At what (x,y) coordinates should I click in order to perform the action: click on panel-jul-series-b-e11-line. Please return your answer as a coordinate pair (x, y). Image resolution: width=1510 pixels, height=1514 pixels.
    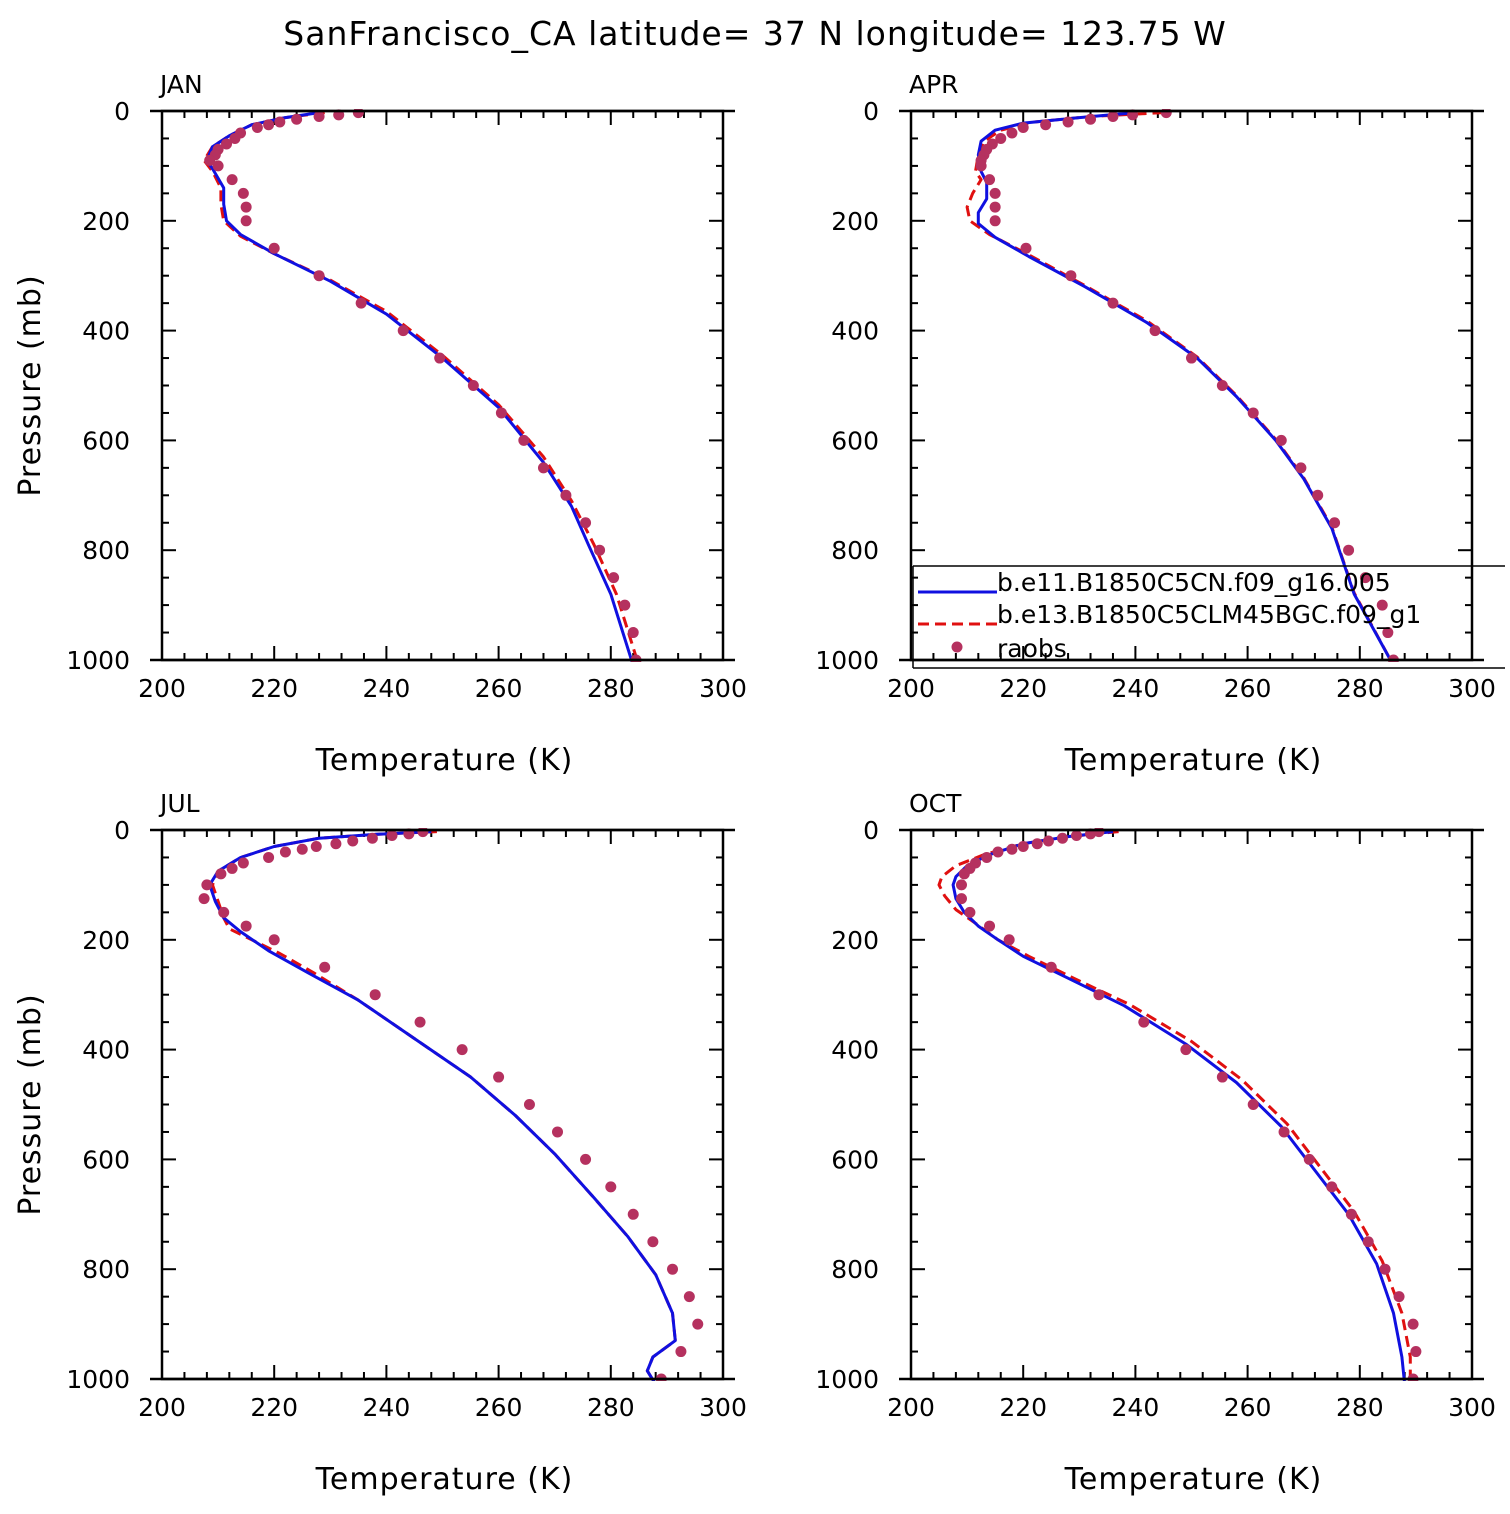
    Looking at the image, I should click on (442, 1105).